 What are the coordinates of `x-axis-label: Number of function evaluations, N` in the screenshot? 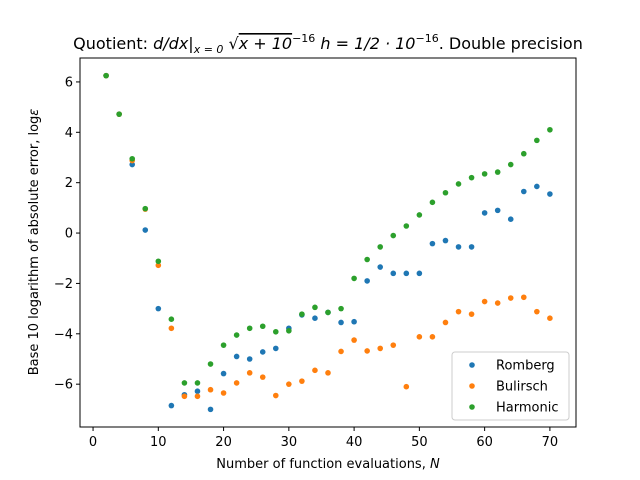 It's located at (328, 464).